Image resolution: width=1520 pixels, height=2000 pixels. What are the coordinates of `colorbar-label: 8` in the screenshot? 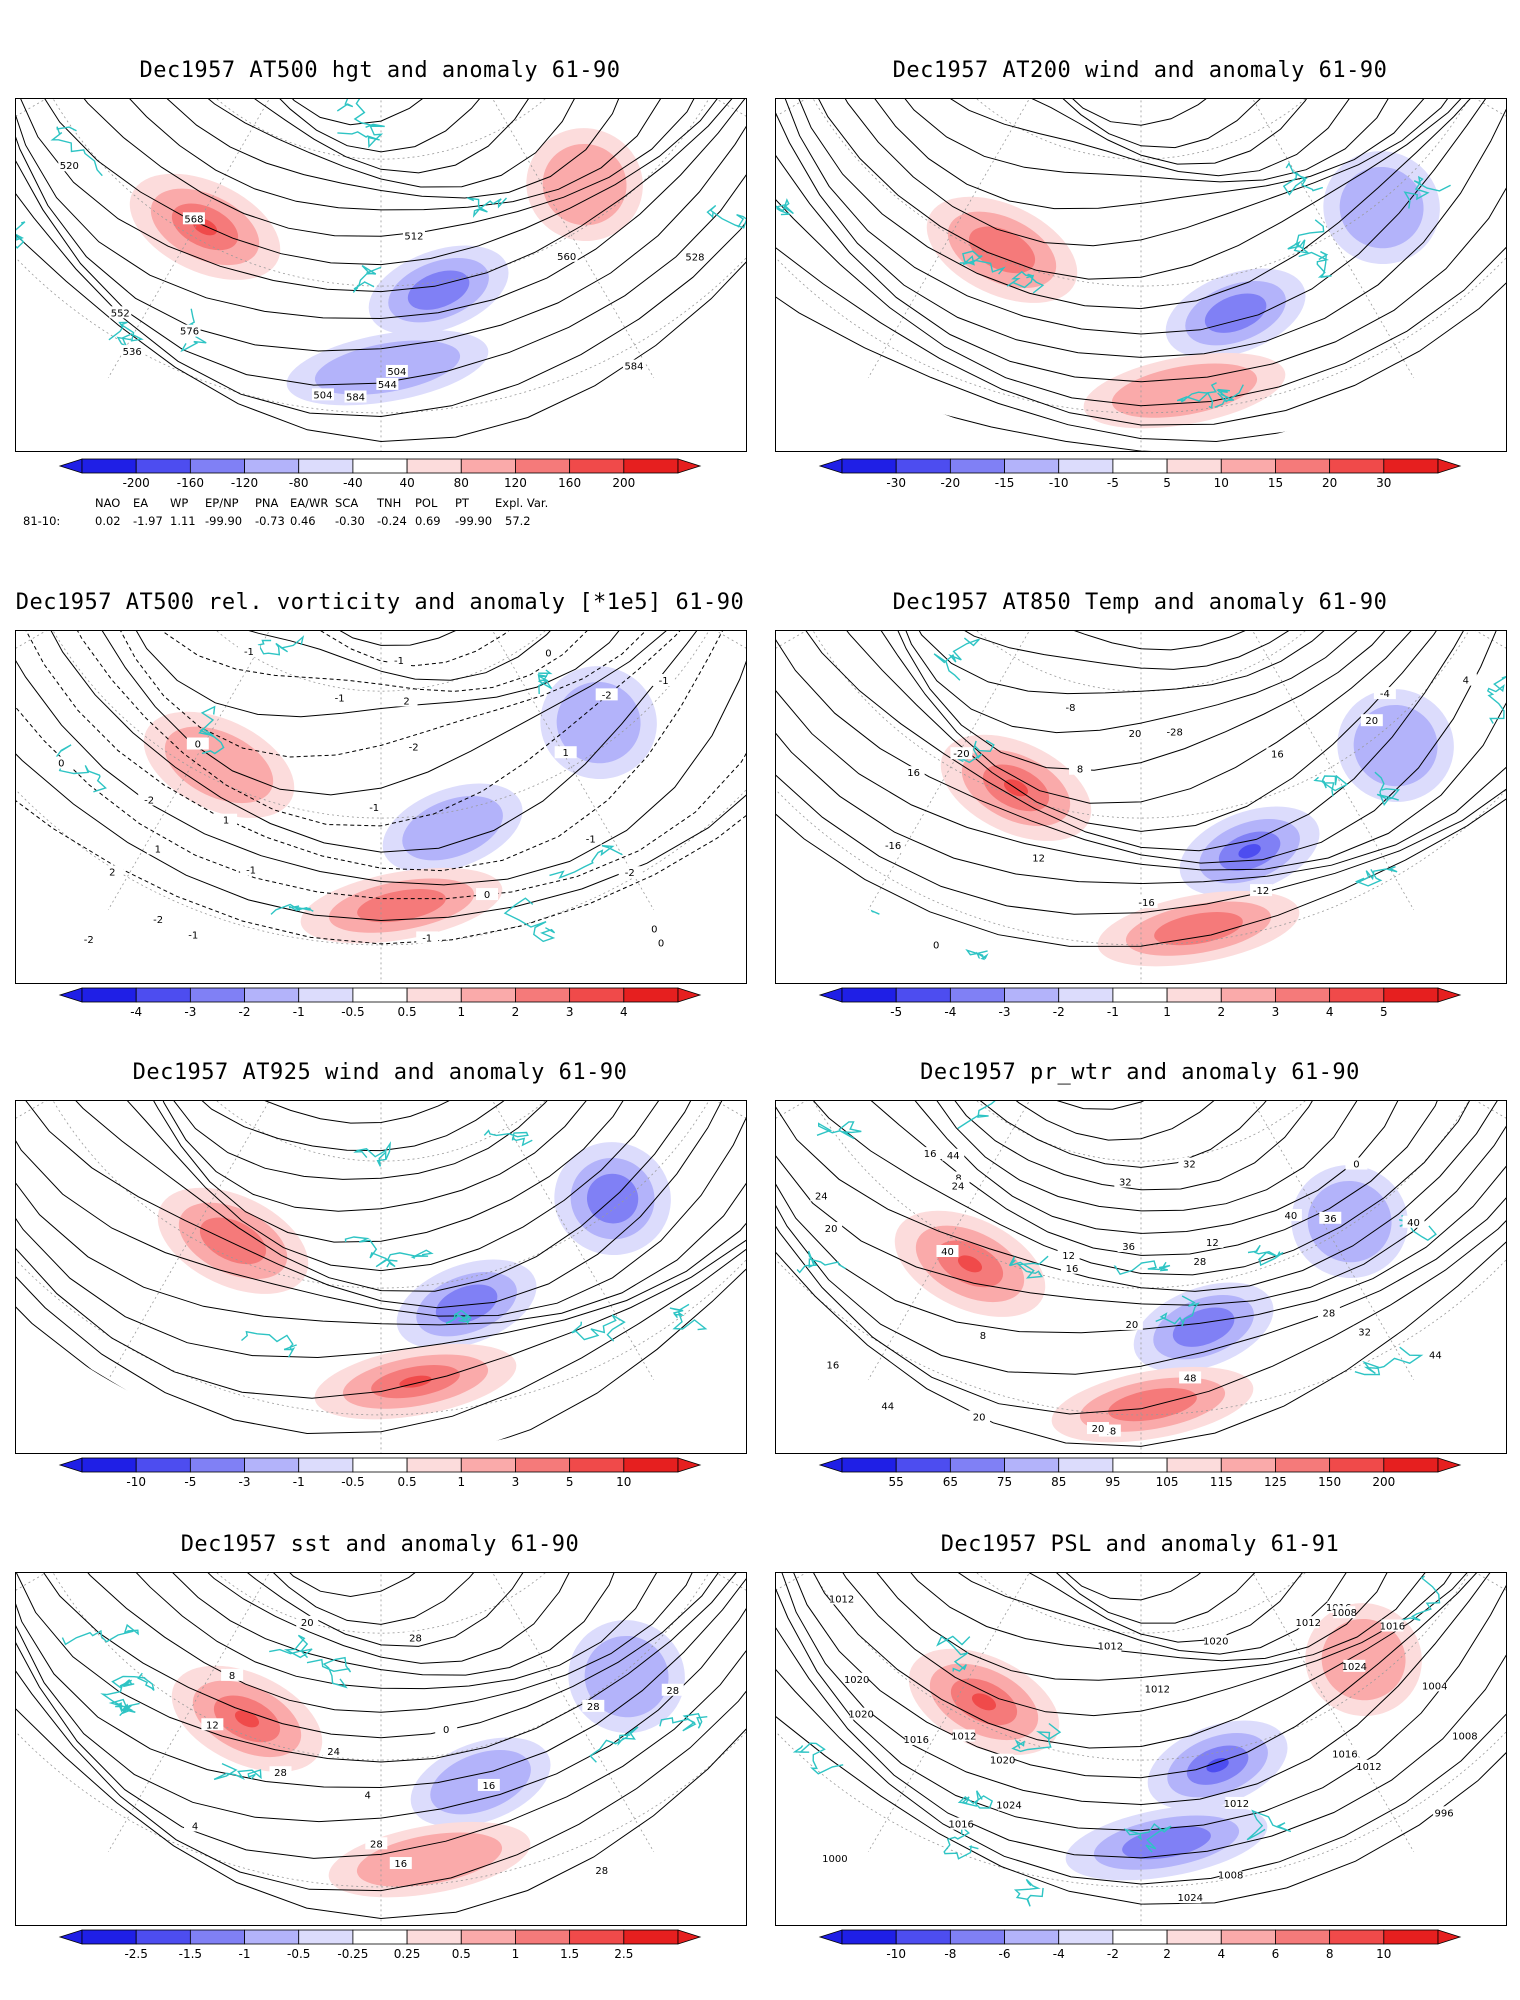 It's located at (1330, 1954).